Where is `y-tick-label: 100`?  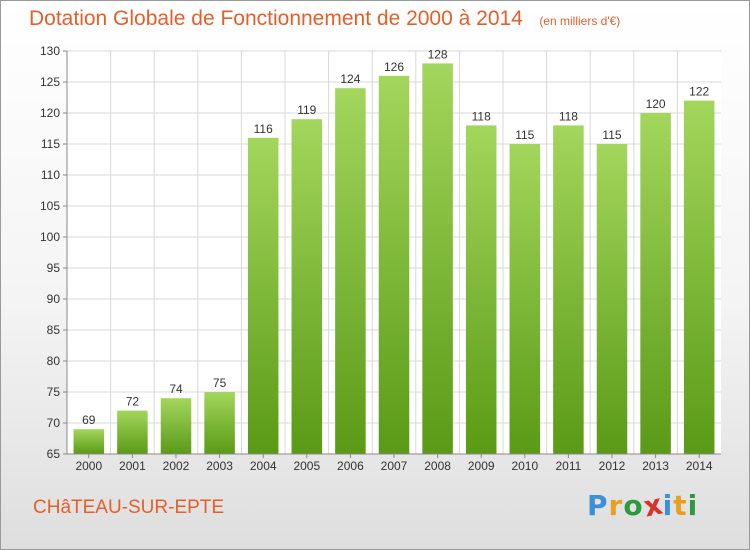 y-tick-label: 100 is located at coordinates (50, 237).